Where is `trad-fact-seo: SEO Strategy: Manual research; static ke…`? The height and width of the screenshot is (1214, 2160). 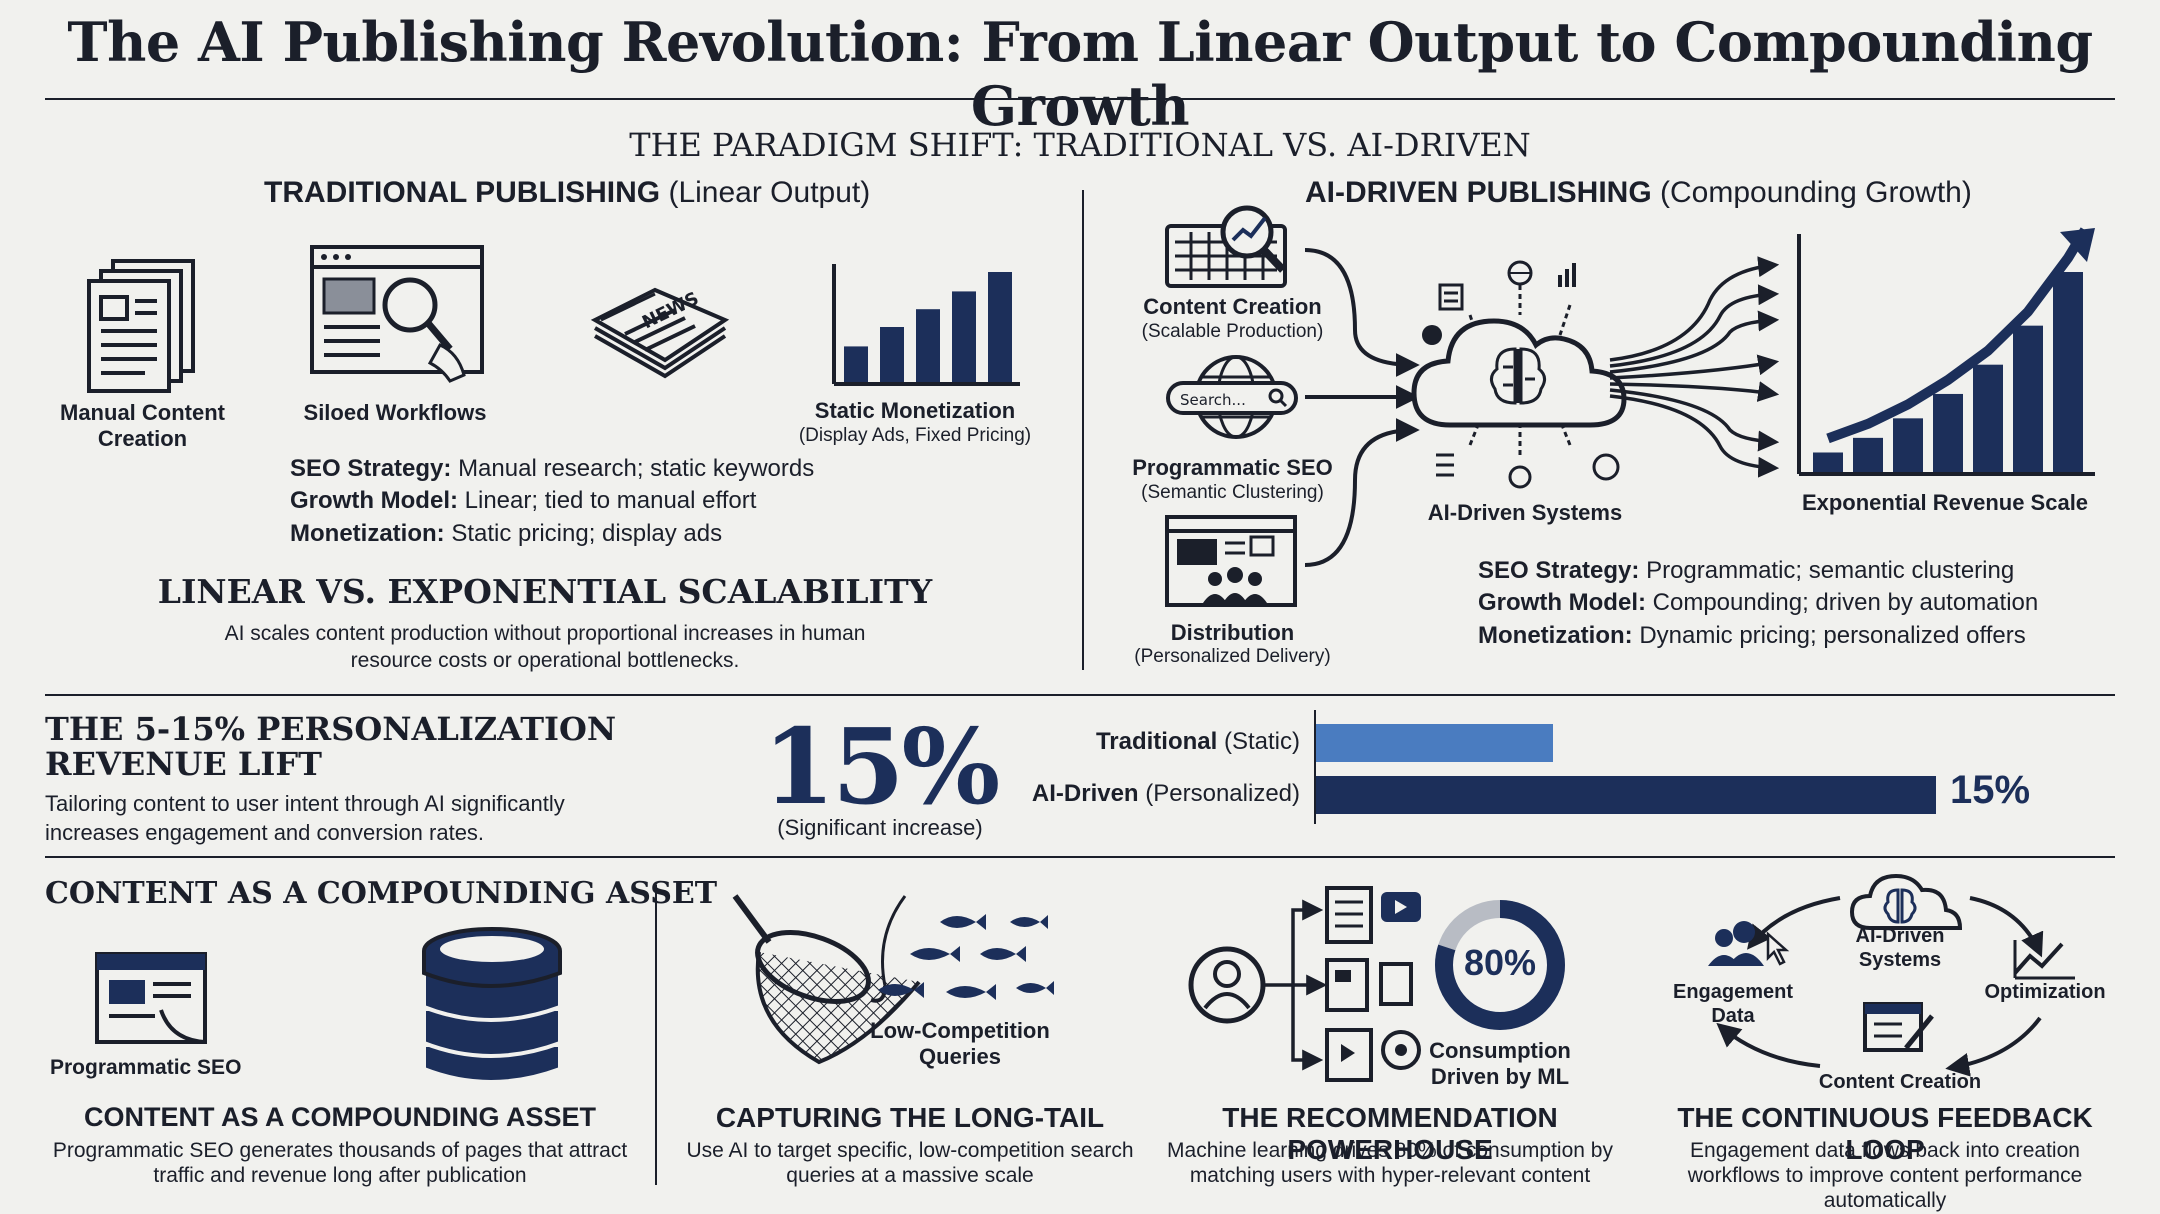 trad-fact-seo: SEO Strategy: Manual research; static ke… is located at coordinates (552, 468).